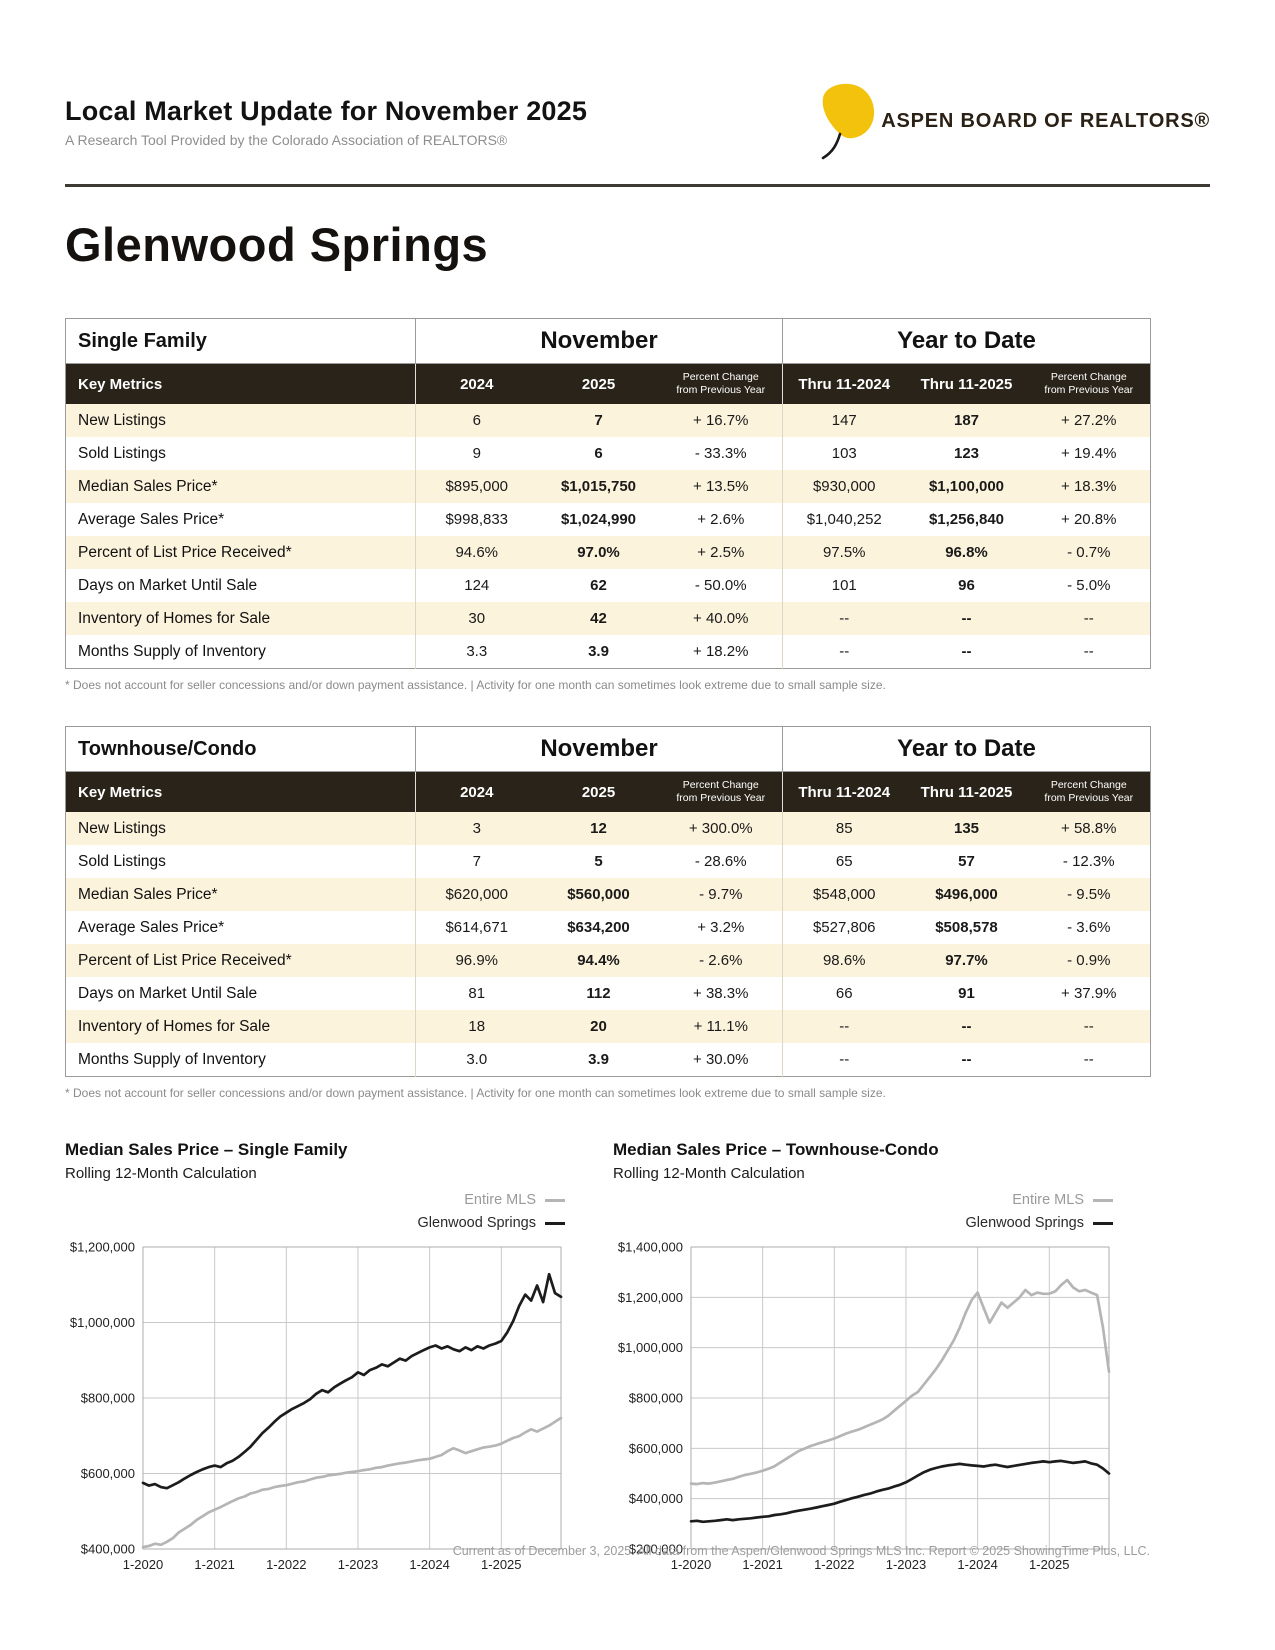  I want to click on metric-value: + 30.0%, so click(721, 1059).